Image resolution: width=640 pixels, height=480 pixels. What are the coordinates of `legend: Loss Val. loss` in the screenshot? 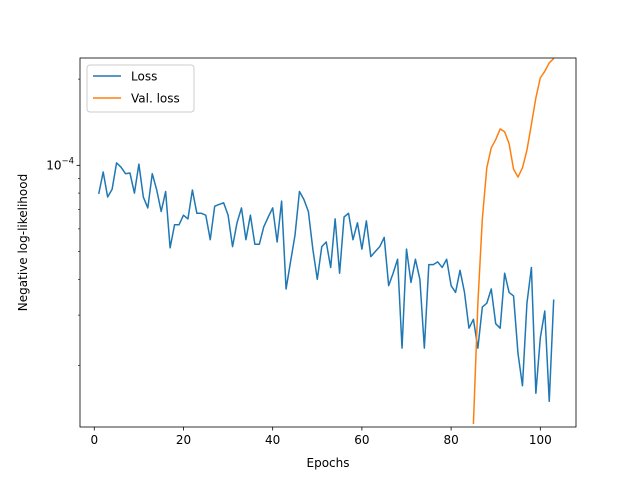 It's located at (140, 88).